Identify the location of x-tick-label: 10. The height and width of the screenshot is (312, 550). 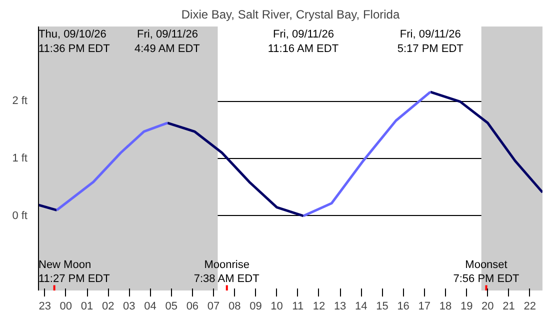
(276, 306).